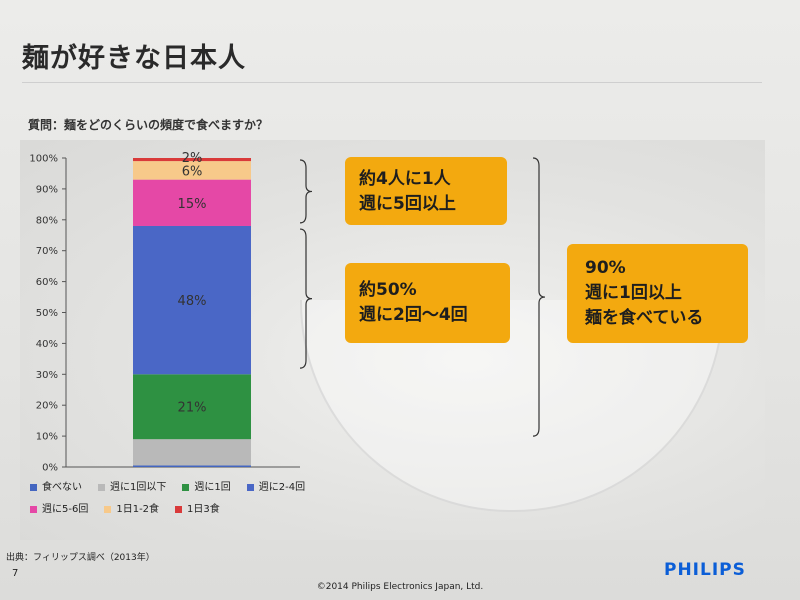  I want to click on y-tick-label: 70%, so click(47, 251).